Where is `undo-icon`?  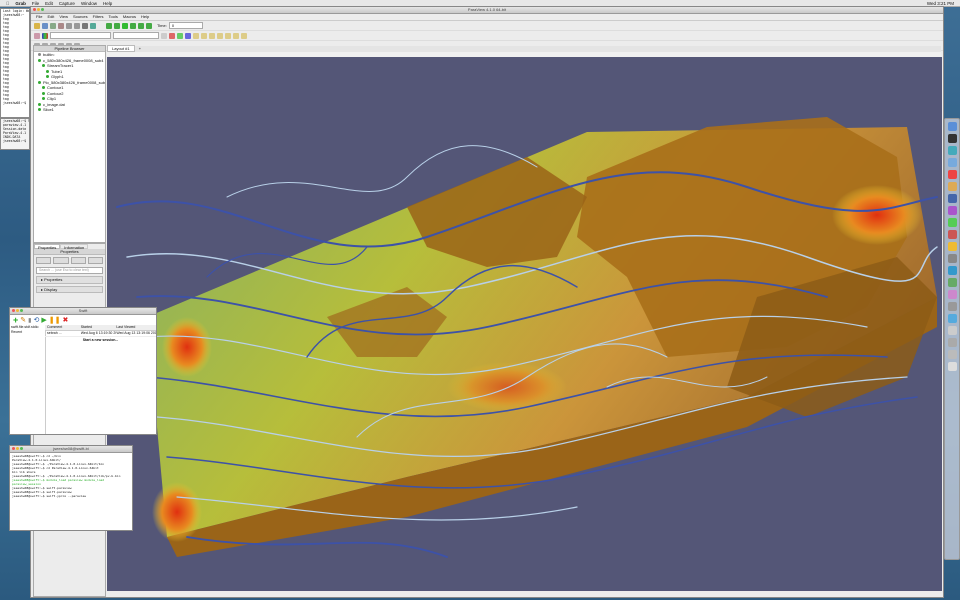
undo-icon is located at coordinates (69, 25).